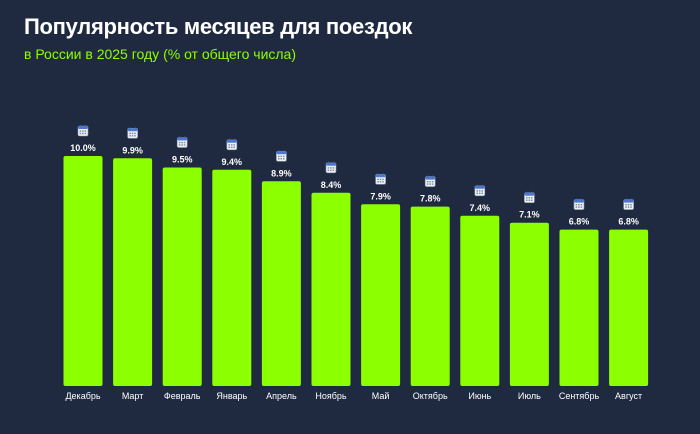 This screenshot has height=434, width=700. Describe the element at coordinates (218, 26) in the screenshot. I see `chart-title: Популярность месяцев для поездок` at that location.